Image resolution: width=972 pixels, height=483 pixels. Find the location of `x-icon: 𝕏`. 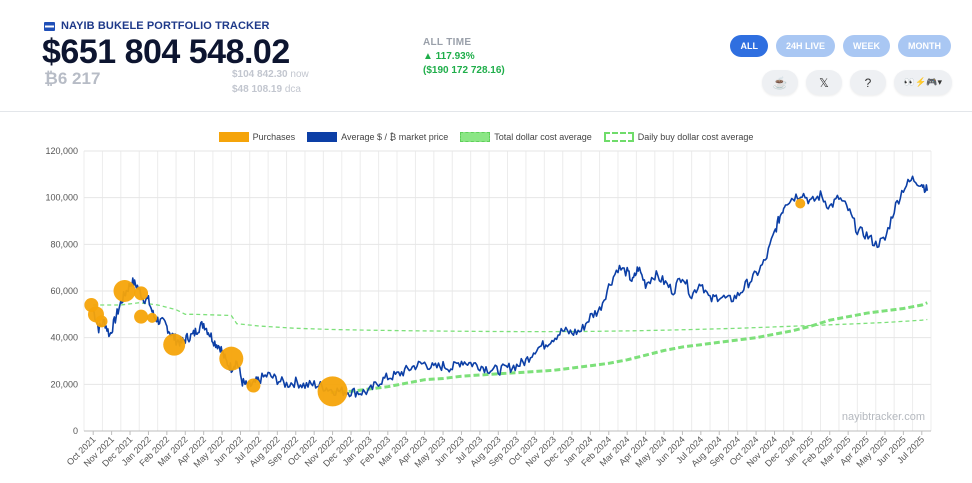

x-icon: 𝕏 is located at coordinates (824, 82).